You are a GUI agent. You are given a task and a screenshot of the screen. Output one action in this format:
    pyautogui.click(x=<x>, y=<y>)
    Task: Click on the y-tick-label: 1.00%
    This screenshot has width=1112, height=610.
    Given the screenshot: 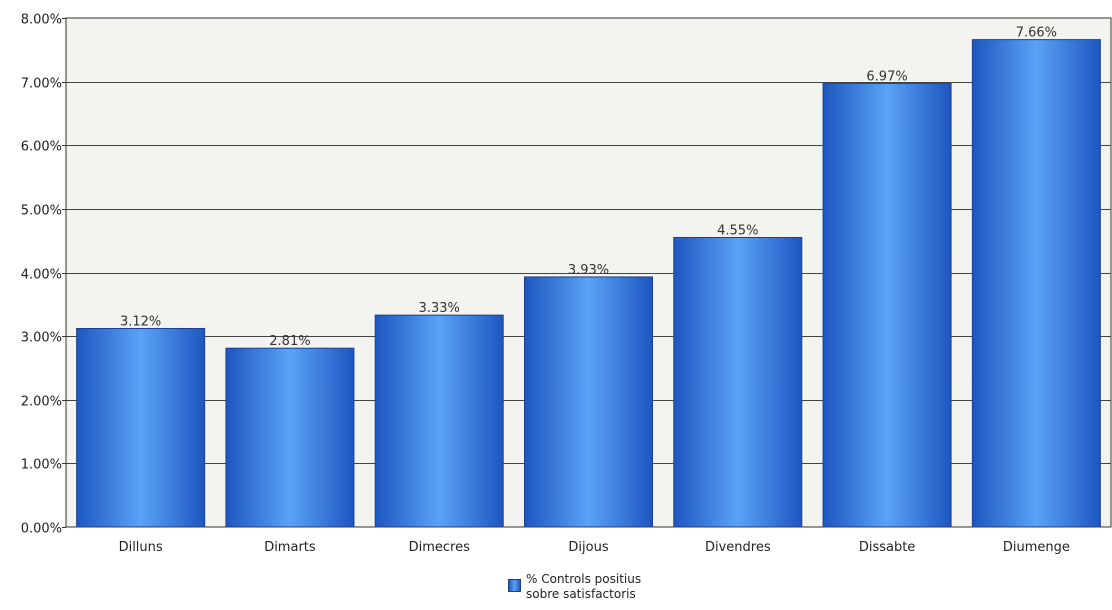 What is the action you would take?
    pyautogui.click(x=41, y=465)
    